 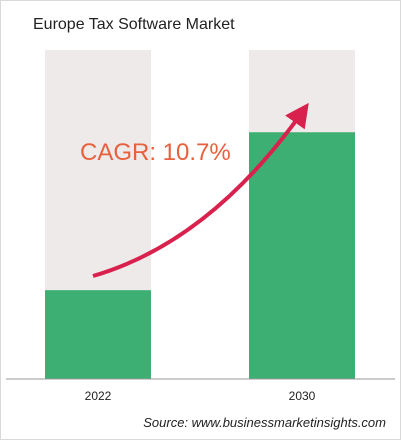 I want to click on x-tick-label-2022: 2022, so click(x=98, y=396).